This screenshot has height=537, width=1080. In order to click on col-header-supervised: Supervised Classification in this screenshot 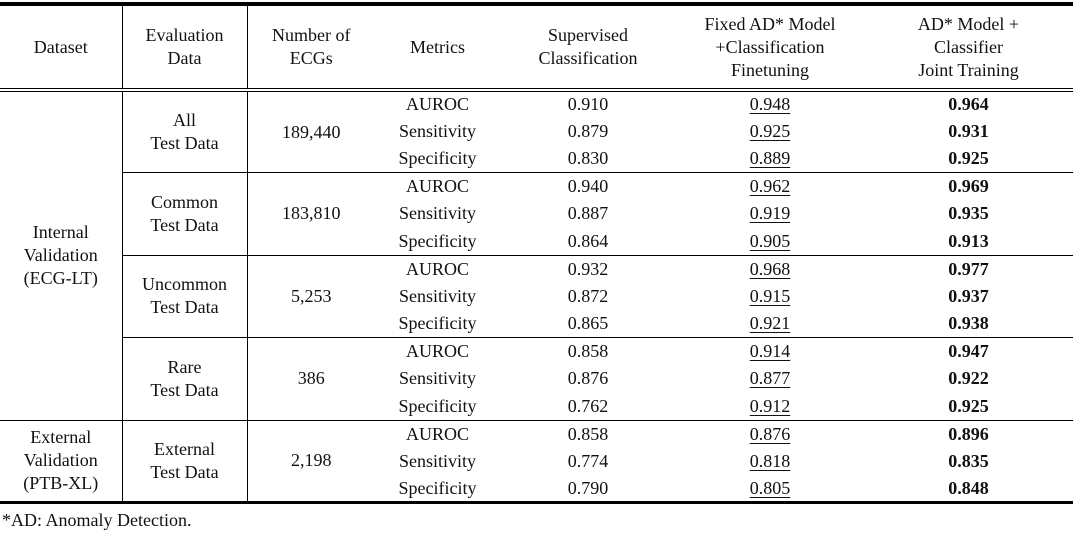, I will do `click(588, 48)`.